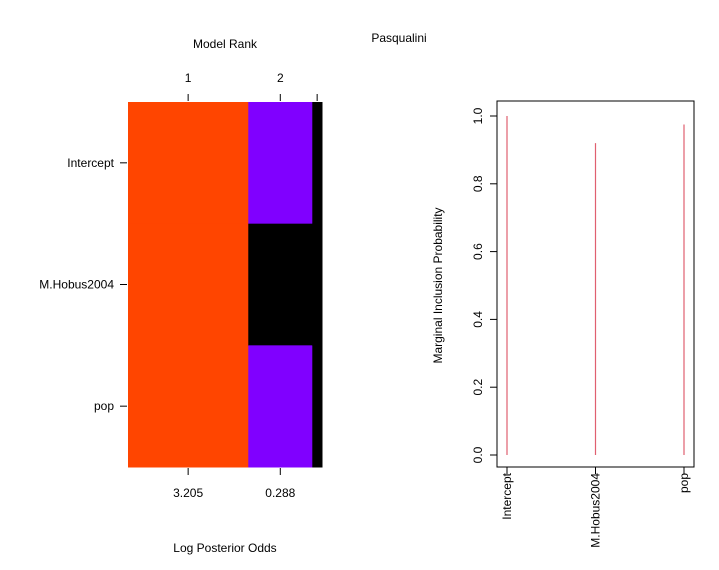 This screenshot has width=719, height=570. I want to click on variable-label: Intercept, so click(90, 163).